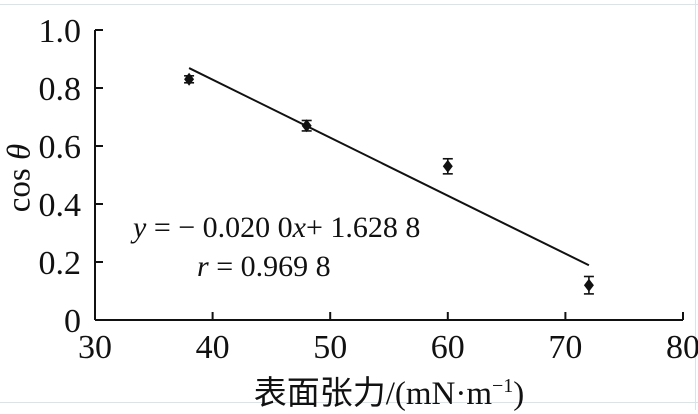 The width and height of the screenshot is (698, 414). I want to click on x-tick-label: 30, so click(95, 347).